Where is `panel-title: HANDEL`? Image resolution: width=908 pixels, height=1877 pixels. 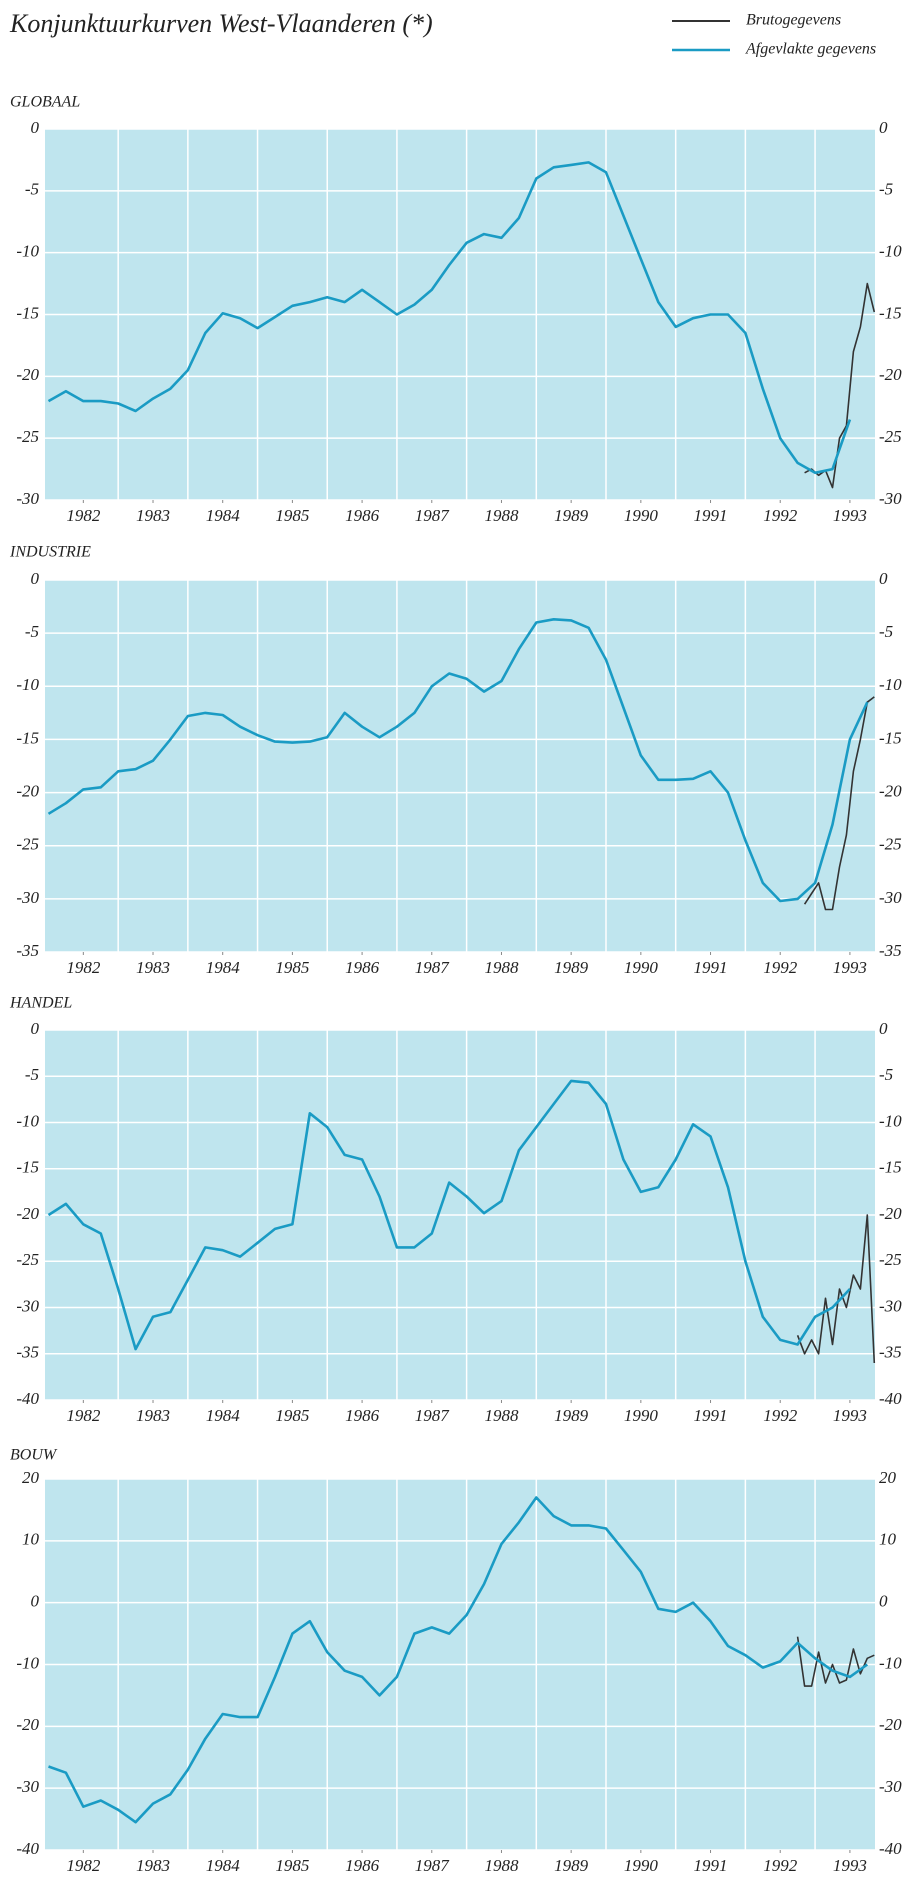 panel-title: HANDEL is located at coordinates (40, 1003).